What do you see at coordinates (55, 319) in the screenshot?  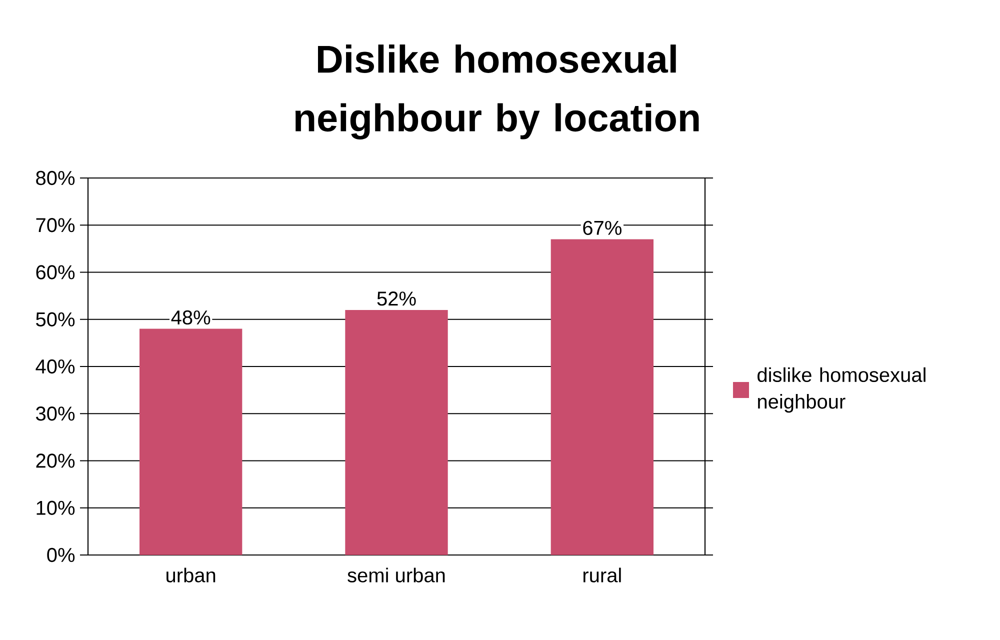 I see `y-tick-label: 50%` at bounding box center [55, 319].